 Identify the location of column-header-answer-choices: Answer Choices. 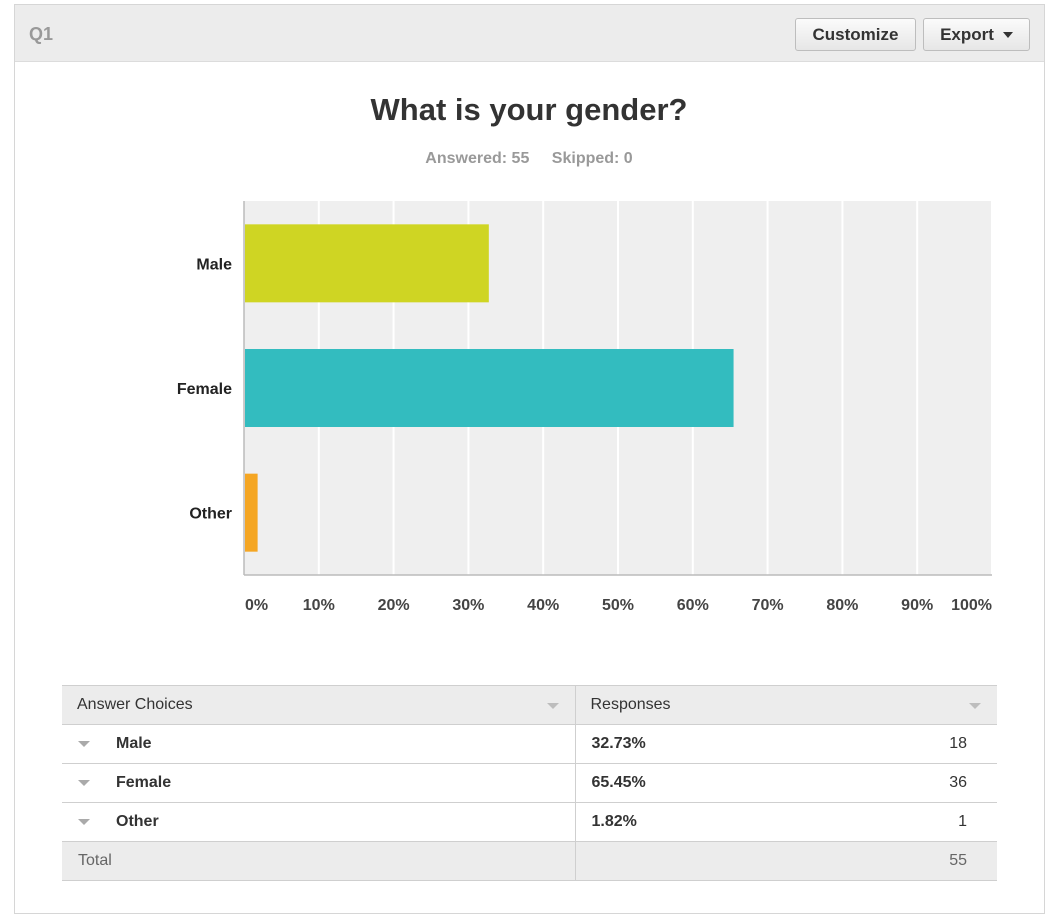
(319, 705).